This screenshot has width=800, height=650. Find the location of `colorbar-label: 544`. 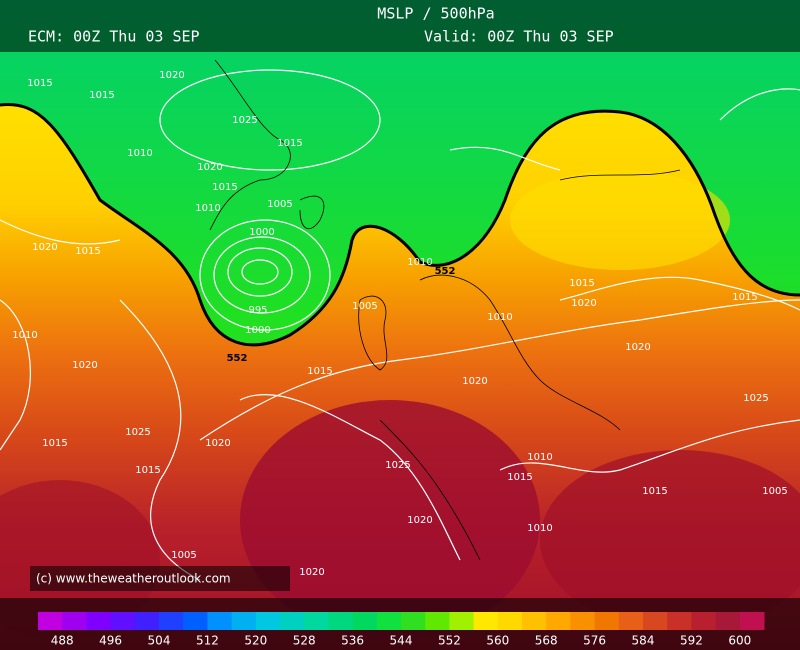

colorbar-label: 544 is located at coordinates (401, 641).